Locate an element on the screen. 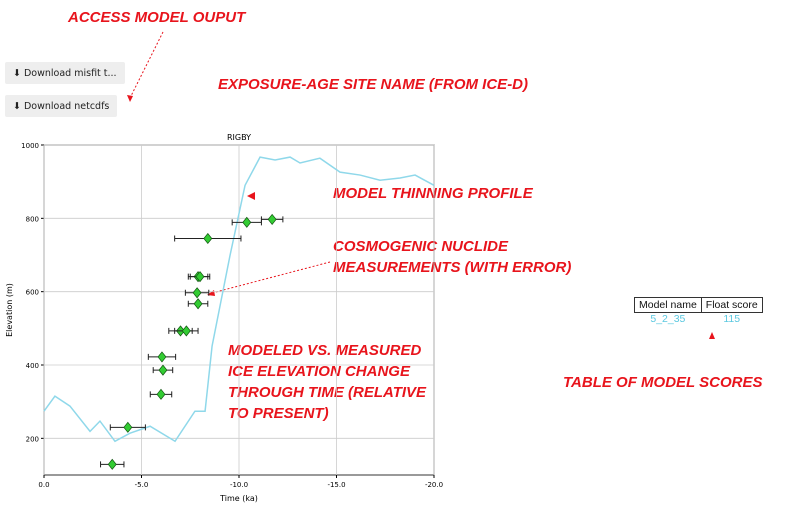  x-tick-label: -10.0 is located at coordinates (239, 485).